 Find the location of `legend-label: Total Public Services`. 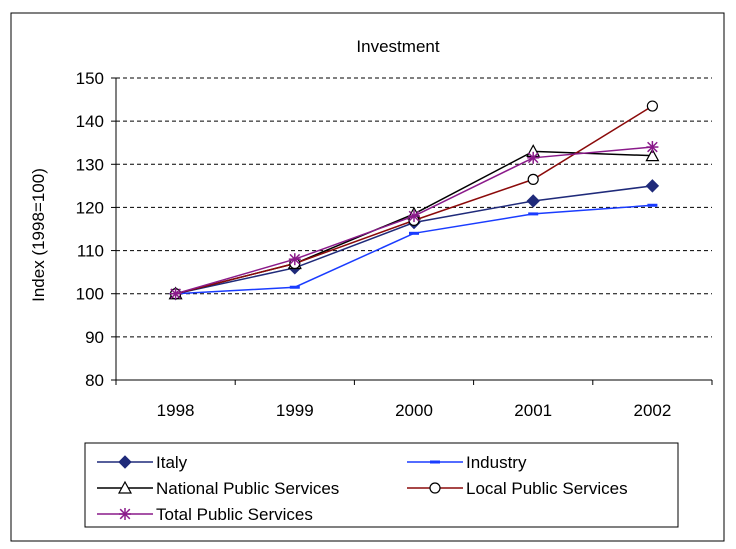

legend-label: Total Public Services is located at coordinates (234, 514).